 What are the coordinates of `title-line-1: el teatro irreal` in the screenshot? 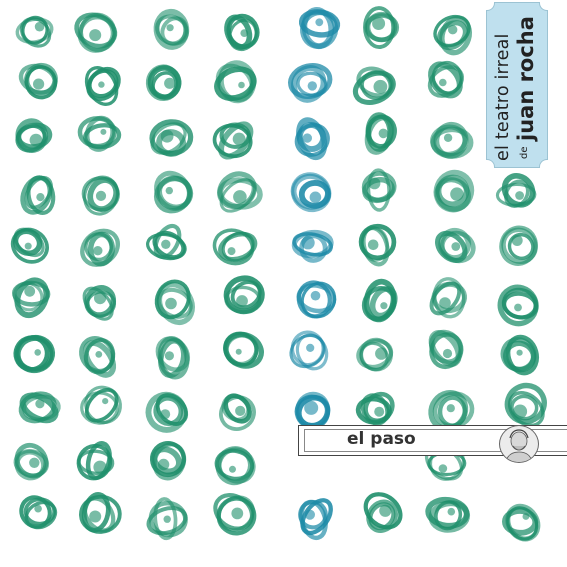 It's located at (503, 97).